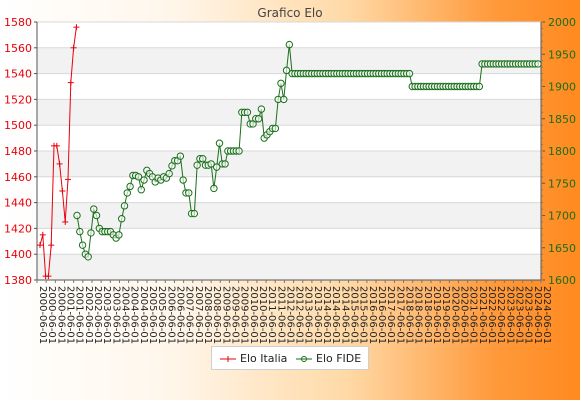  I want to click on y-left-tick-label: 1460, so click(18, 177).